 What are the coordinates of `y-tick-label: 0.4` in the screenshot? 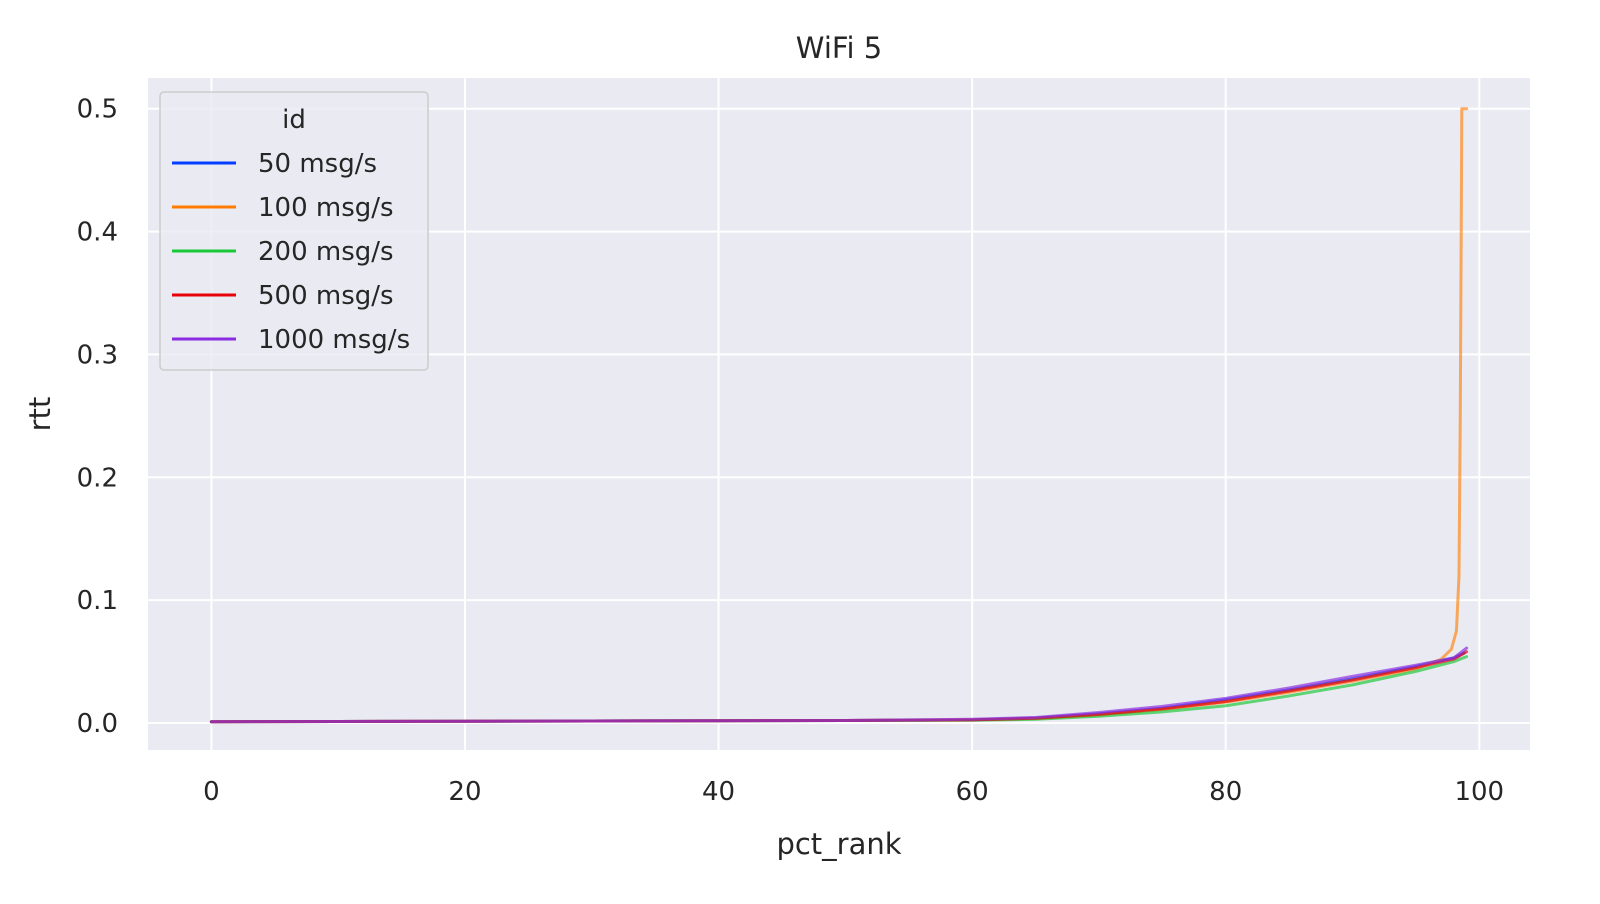 It's located at (97, 233).